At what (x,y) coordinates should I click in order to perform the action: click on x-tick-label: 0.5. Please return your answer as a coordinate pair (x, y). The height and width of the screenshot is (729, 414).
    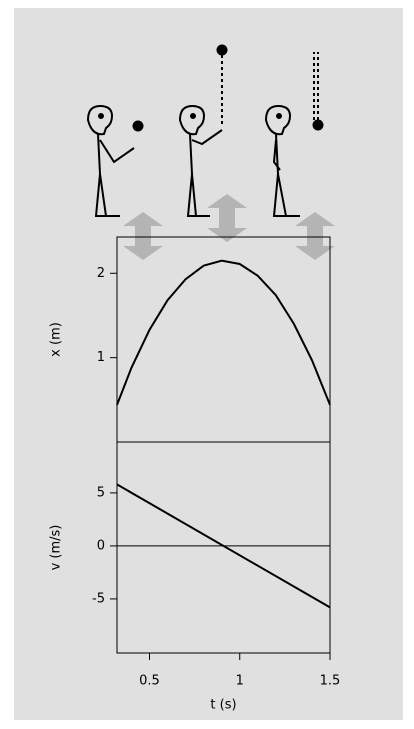
    Looking at the image, I should click on (149, 681).